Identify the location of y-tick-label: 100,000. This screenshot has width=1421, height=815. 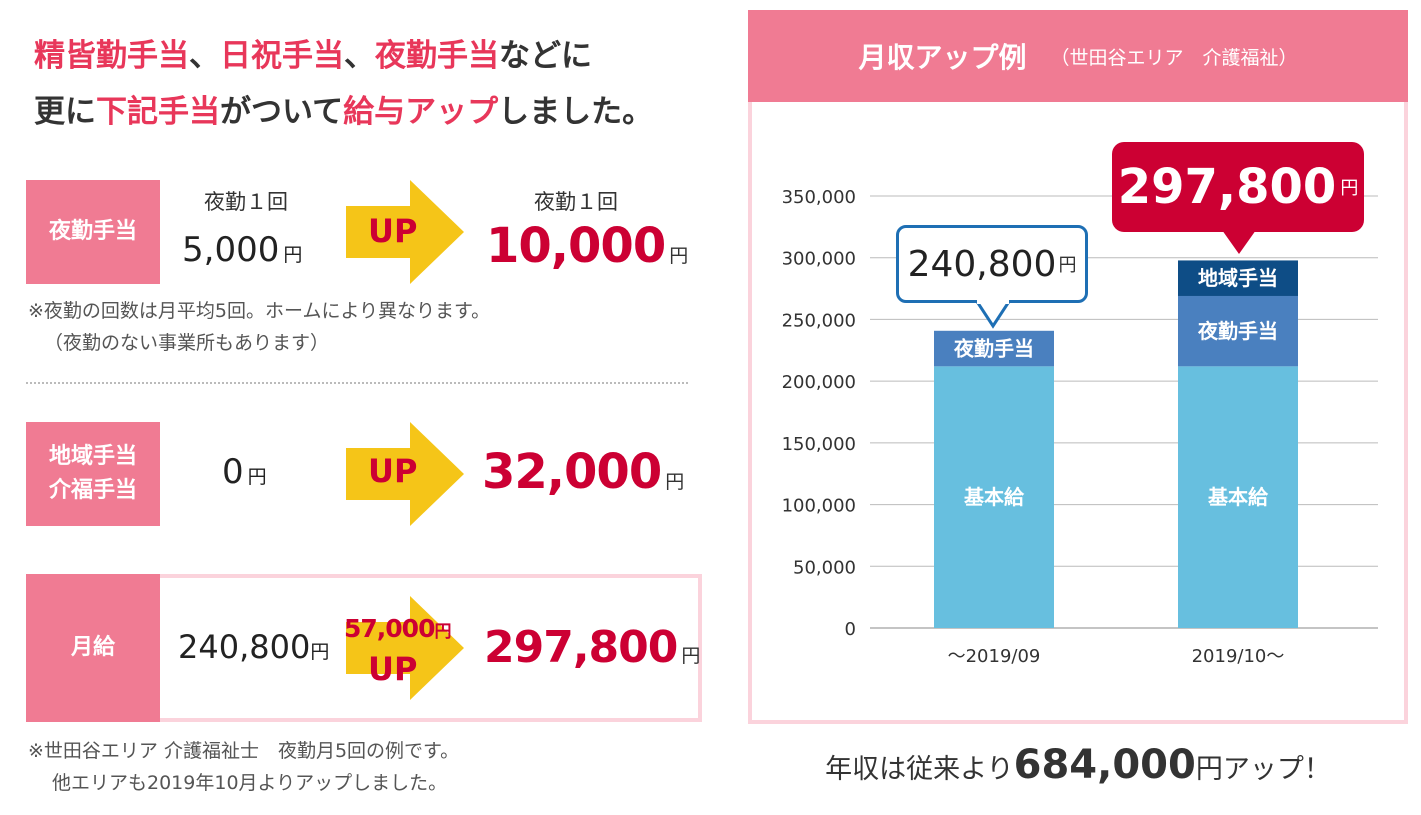
(819, 506).